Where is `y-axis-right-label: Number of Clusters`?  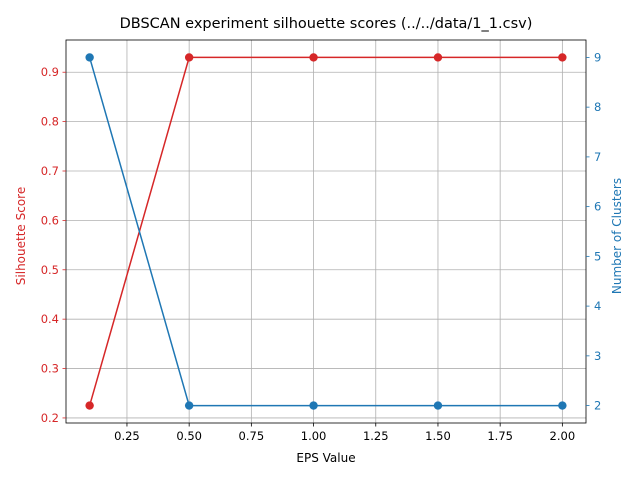
y-axis-right-label: Number of Clusters is located at coordinates (617, 236).